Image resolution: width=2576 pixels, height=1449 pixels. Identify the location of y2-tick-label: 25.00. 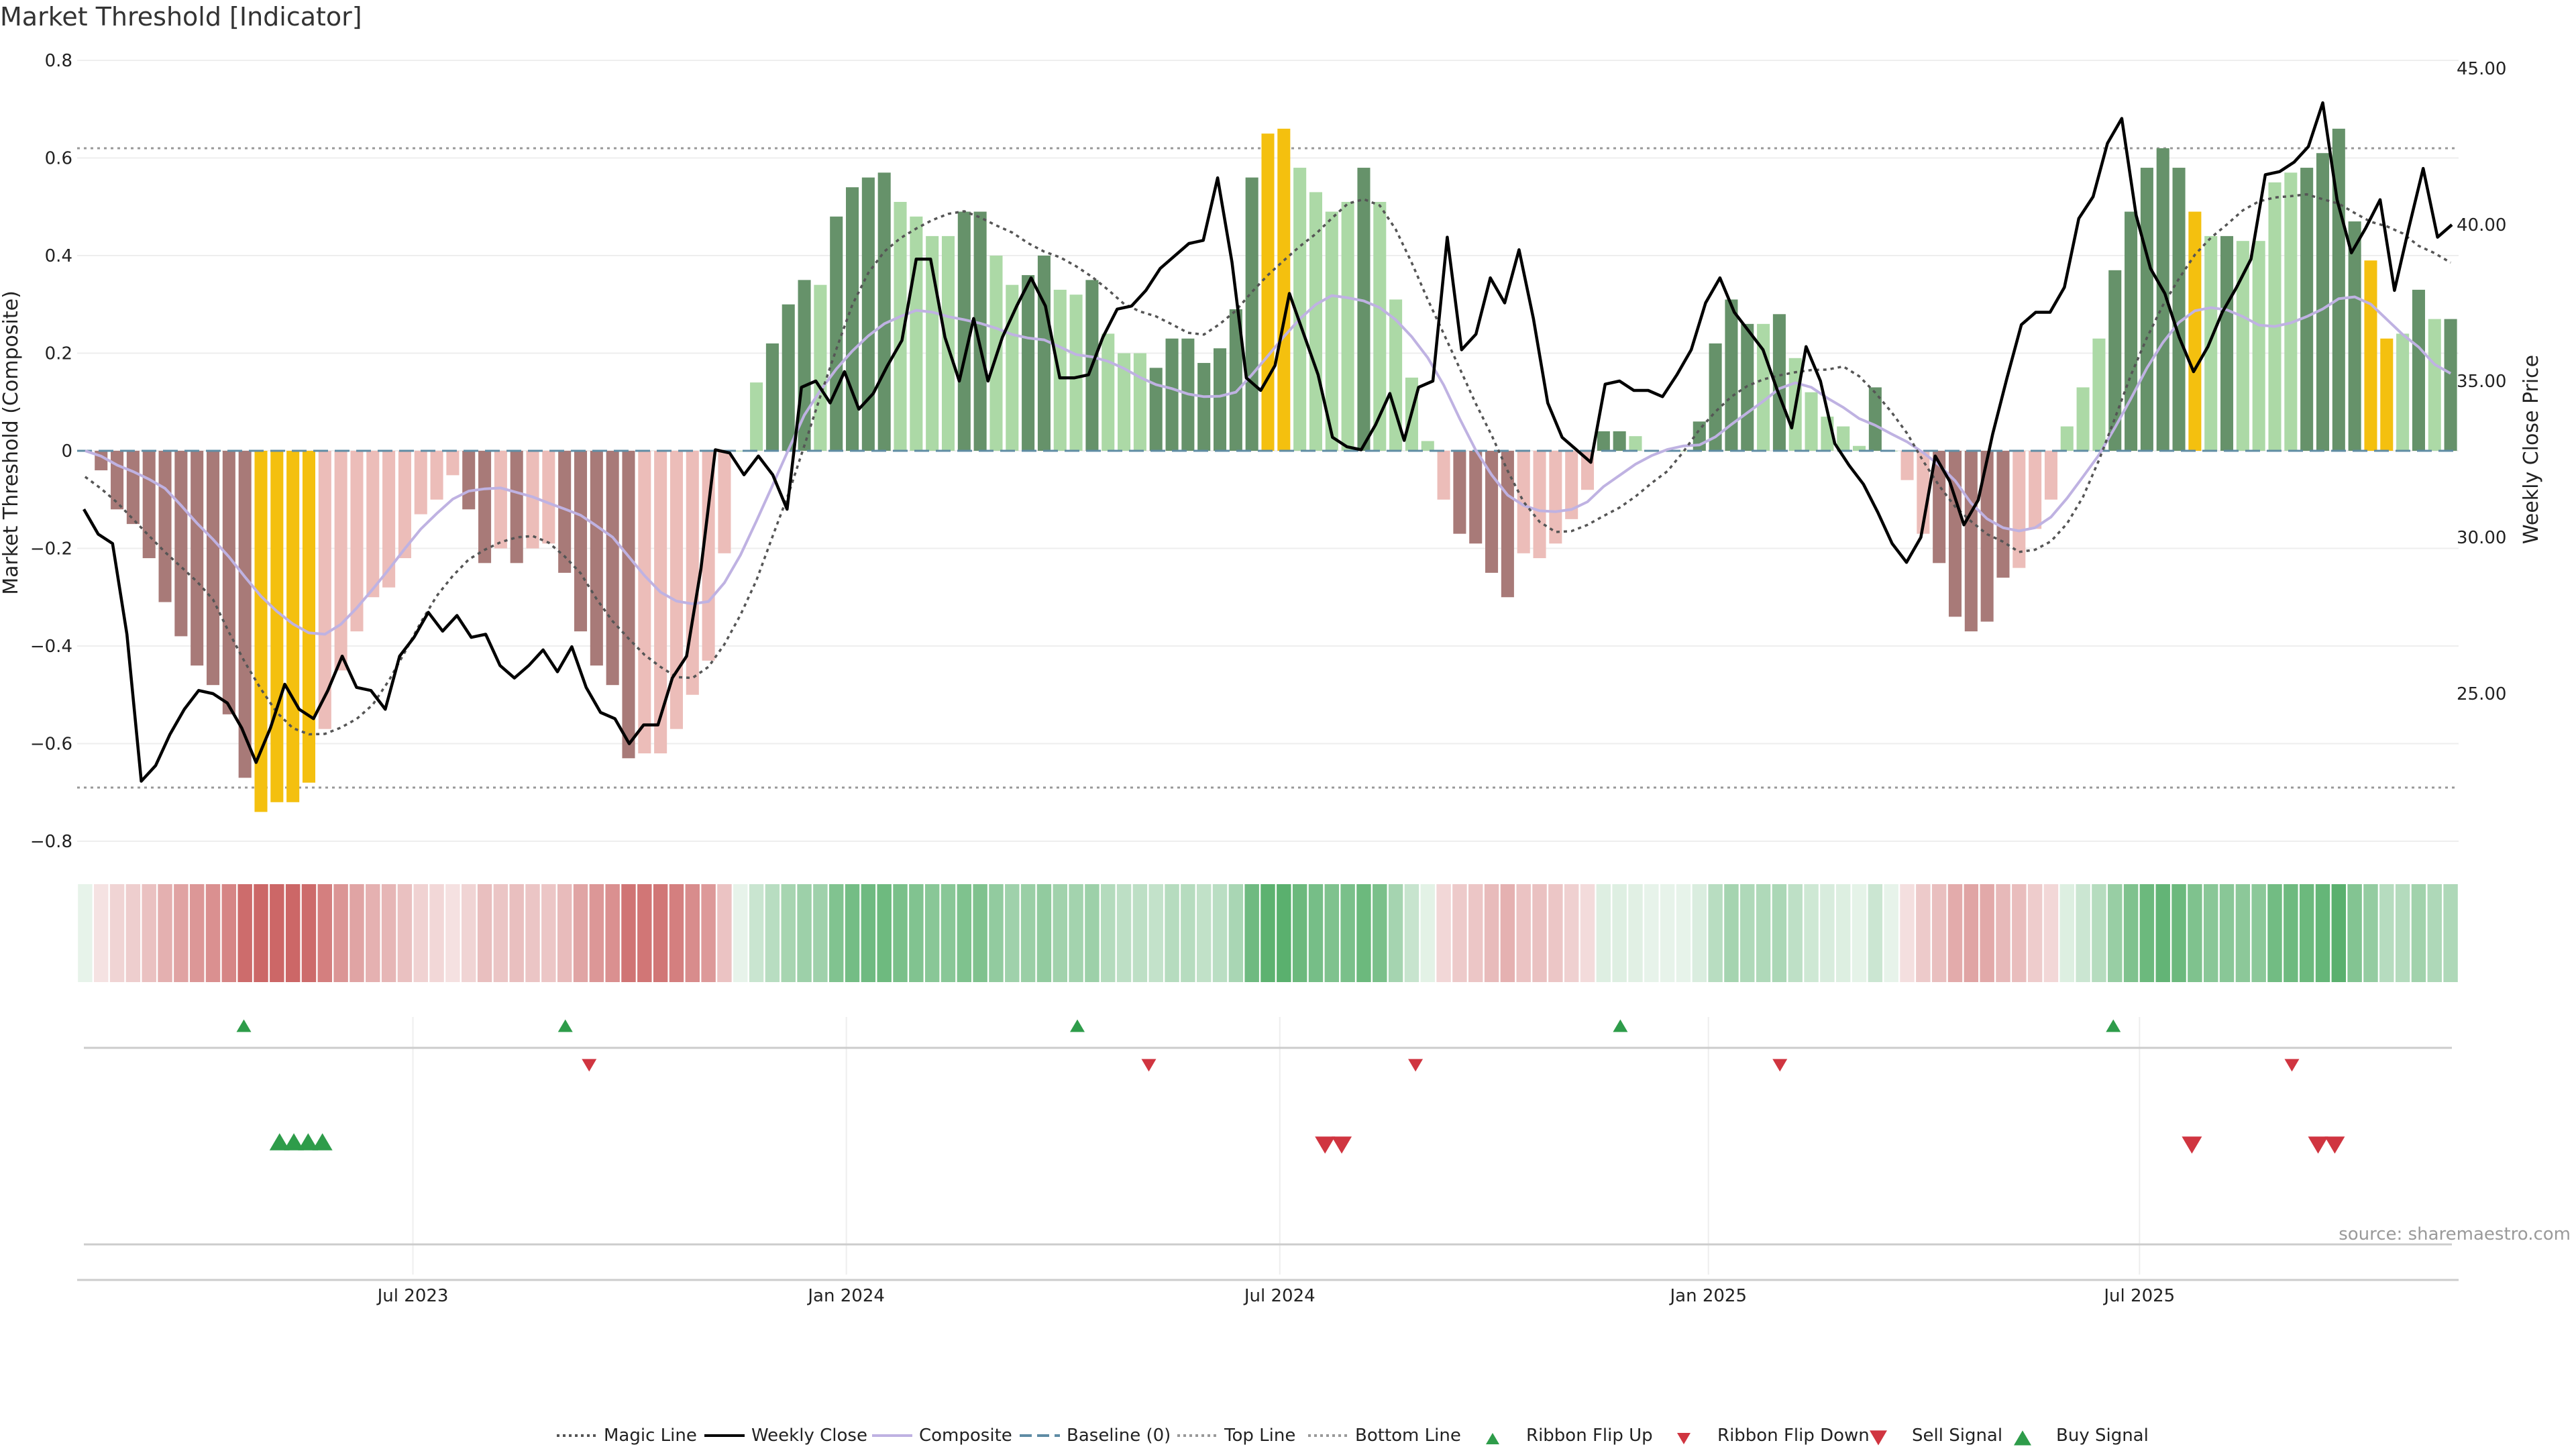
(2481, 694).